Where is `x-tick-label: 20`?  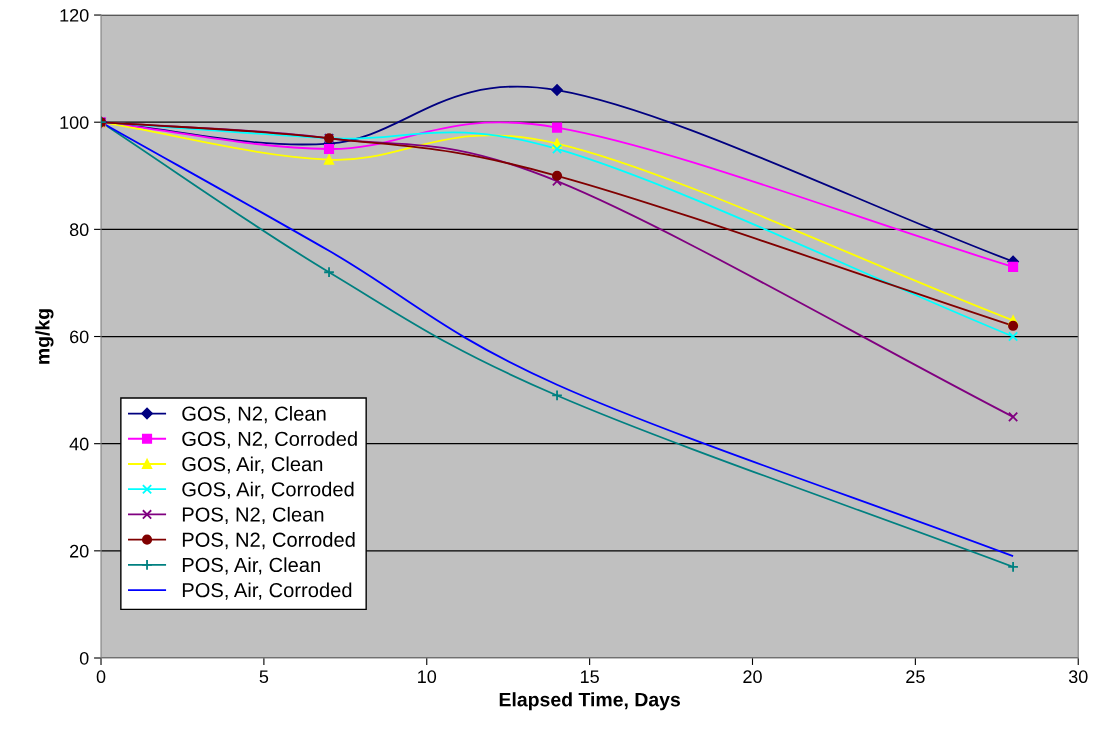
x-tick-label: 20 is located at coordinates (752, 677).